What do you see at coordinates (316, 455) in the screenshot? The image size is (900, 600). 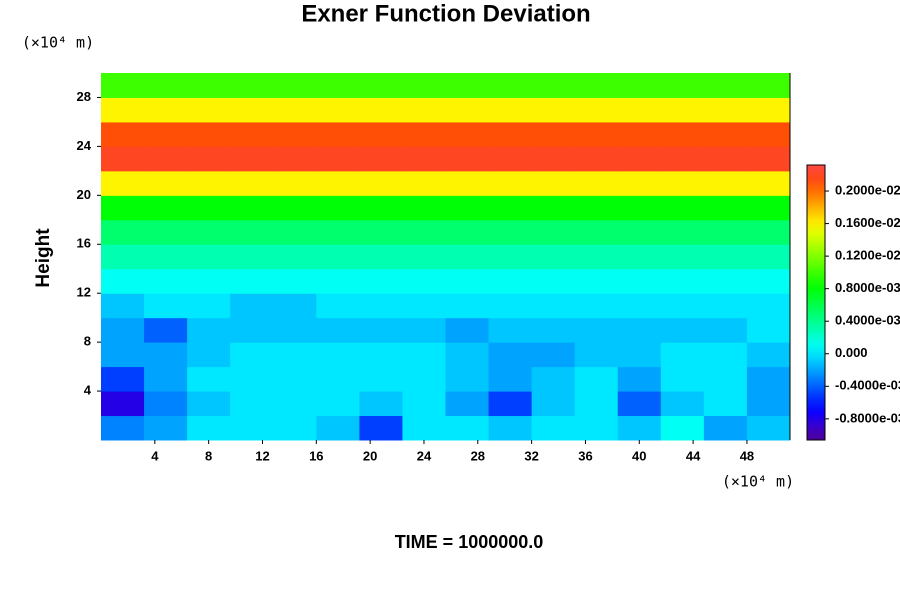 I see `x-tick-label: 16` at bounding box center [316, 455].